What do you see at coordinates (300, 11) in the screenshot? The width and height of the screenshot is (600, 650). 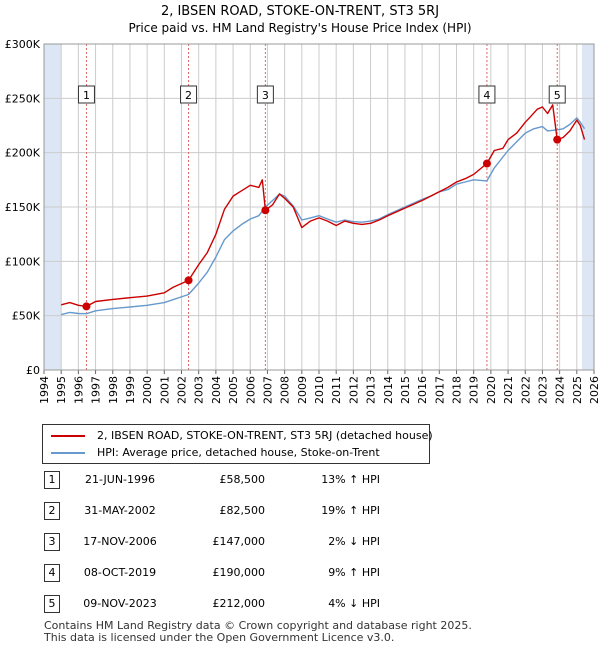 I see `chart-title: 2, IBSEN ROAD, STOKE-ON-TRENT, ST3 5RJ` at bounding box center [300, 11].